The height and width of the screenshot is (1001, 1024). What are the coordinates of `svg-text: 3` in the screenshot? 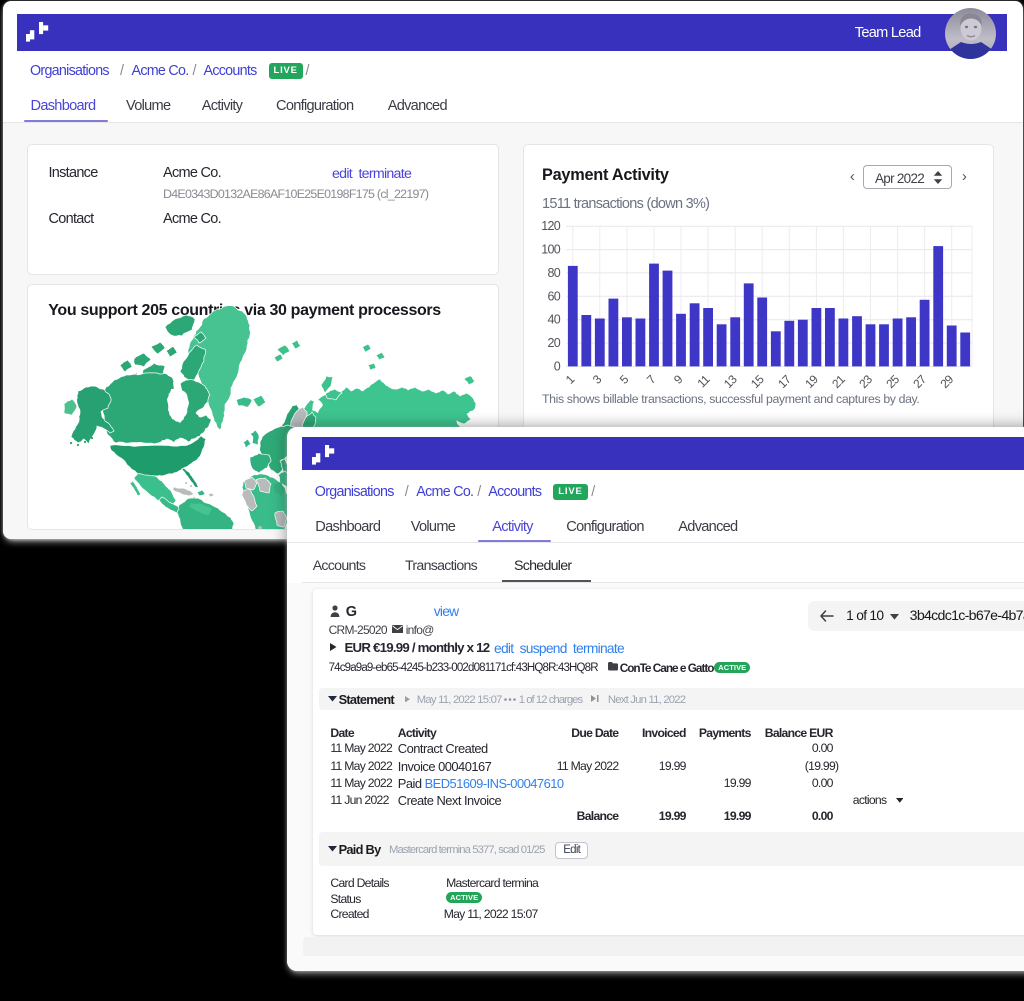 It's located at (597, 379).